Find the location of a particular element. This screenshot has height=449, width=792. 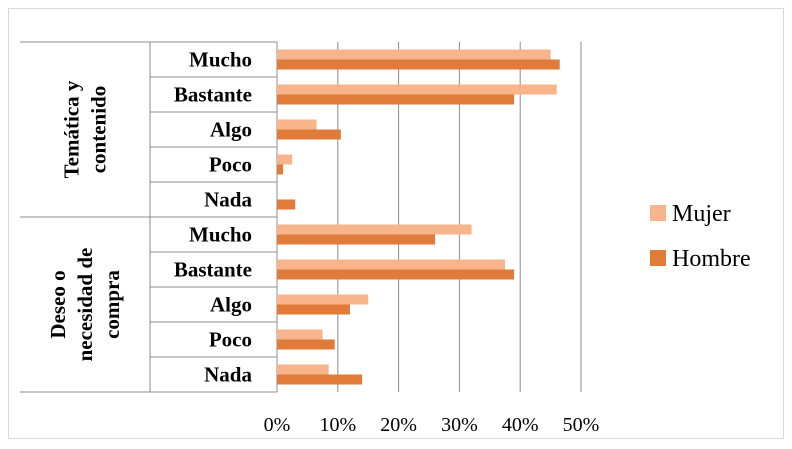

legend-label: Mujer is located at coordinates (701, 214).